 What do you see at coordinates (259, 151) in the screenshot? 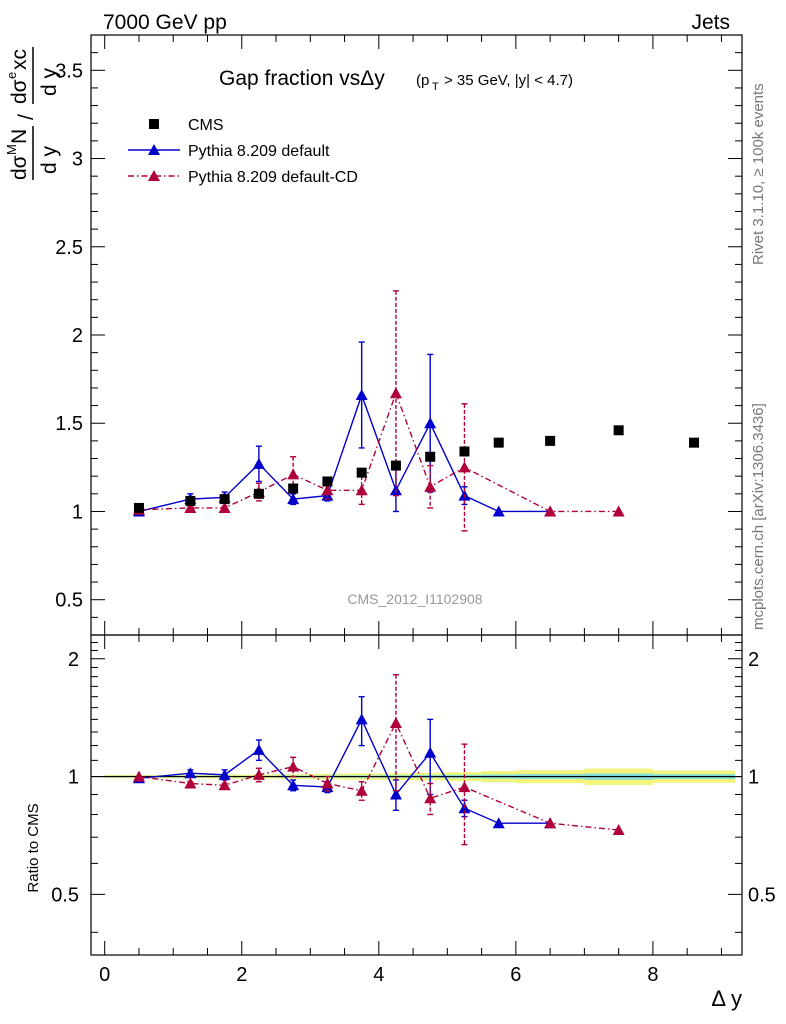
I see `legend-label: Pythia 8.209 default` at bounding box center [259, 151].